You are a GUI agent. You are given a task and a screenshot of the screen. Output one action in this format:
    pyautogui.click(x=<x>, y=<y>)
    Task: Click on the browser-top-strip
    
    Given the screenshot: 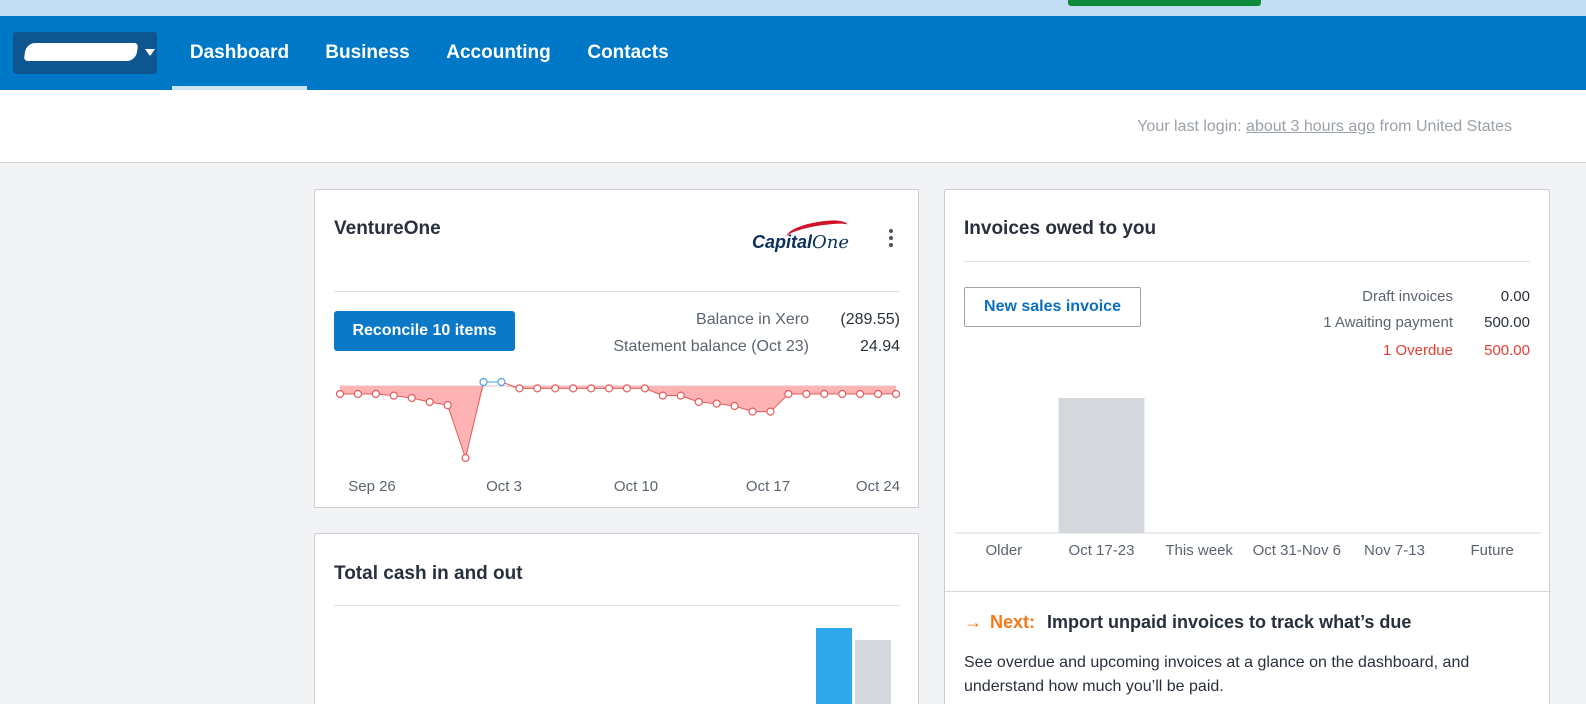 What is the action you would take?
    pyautogui.click(x=793, y=8)
    